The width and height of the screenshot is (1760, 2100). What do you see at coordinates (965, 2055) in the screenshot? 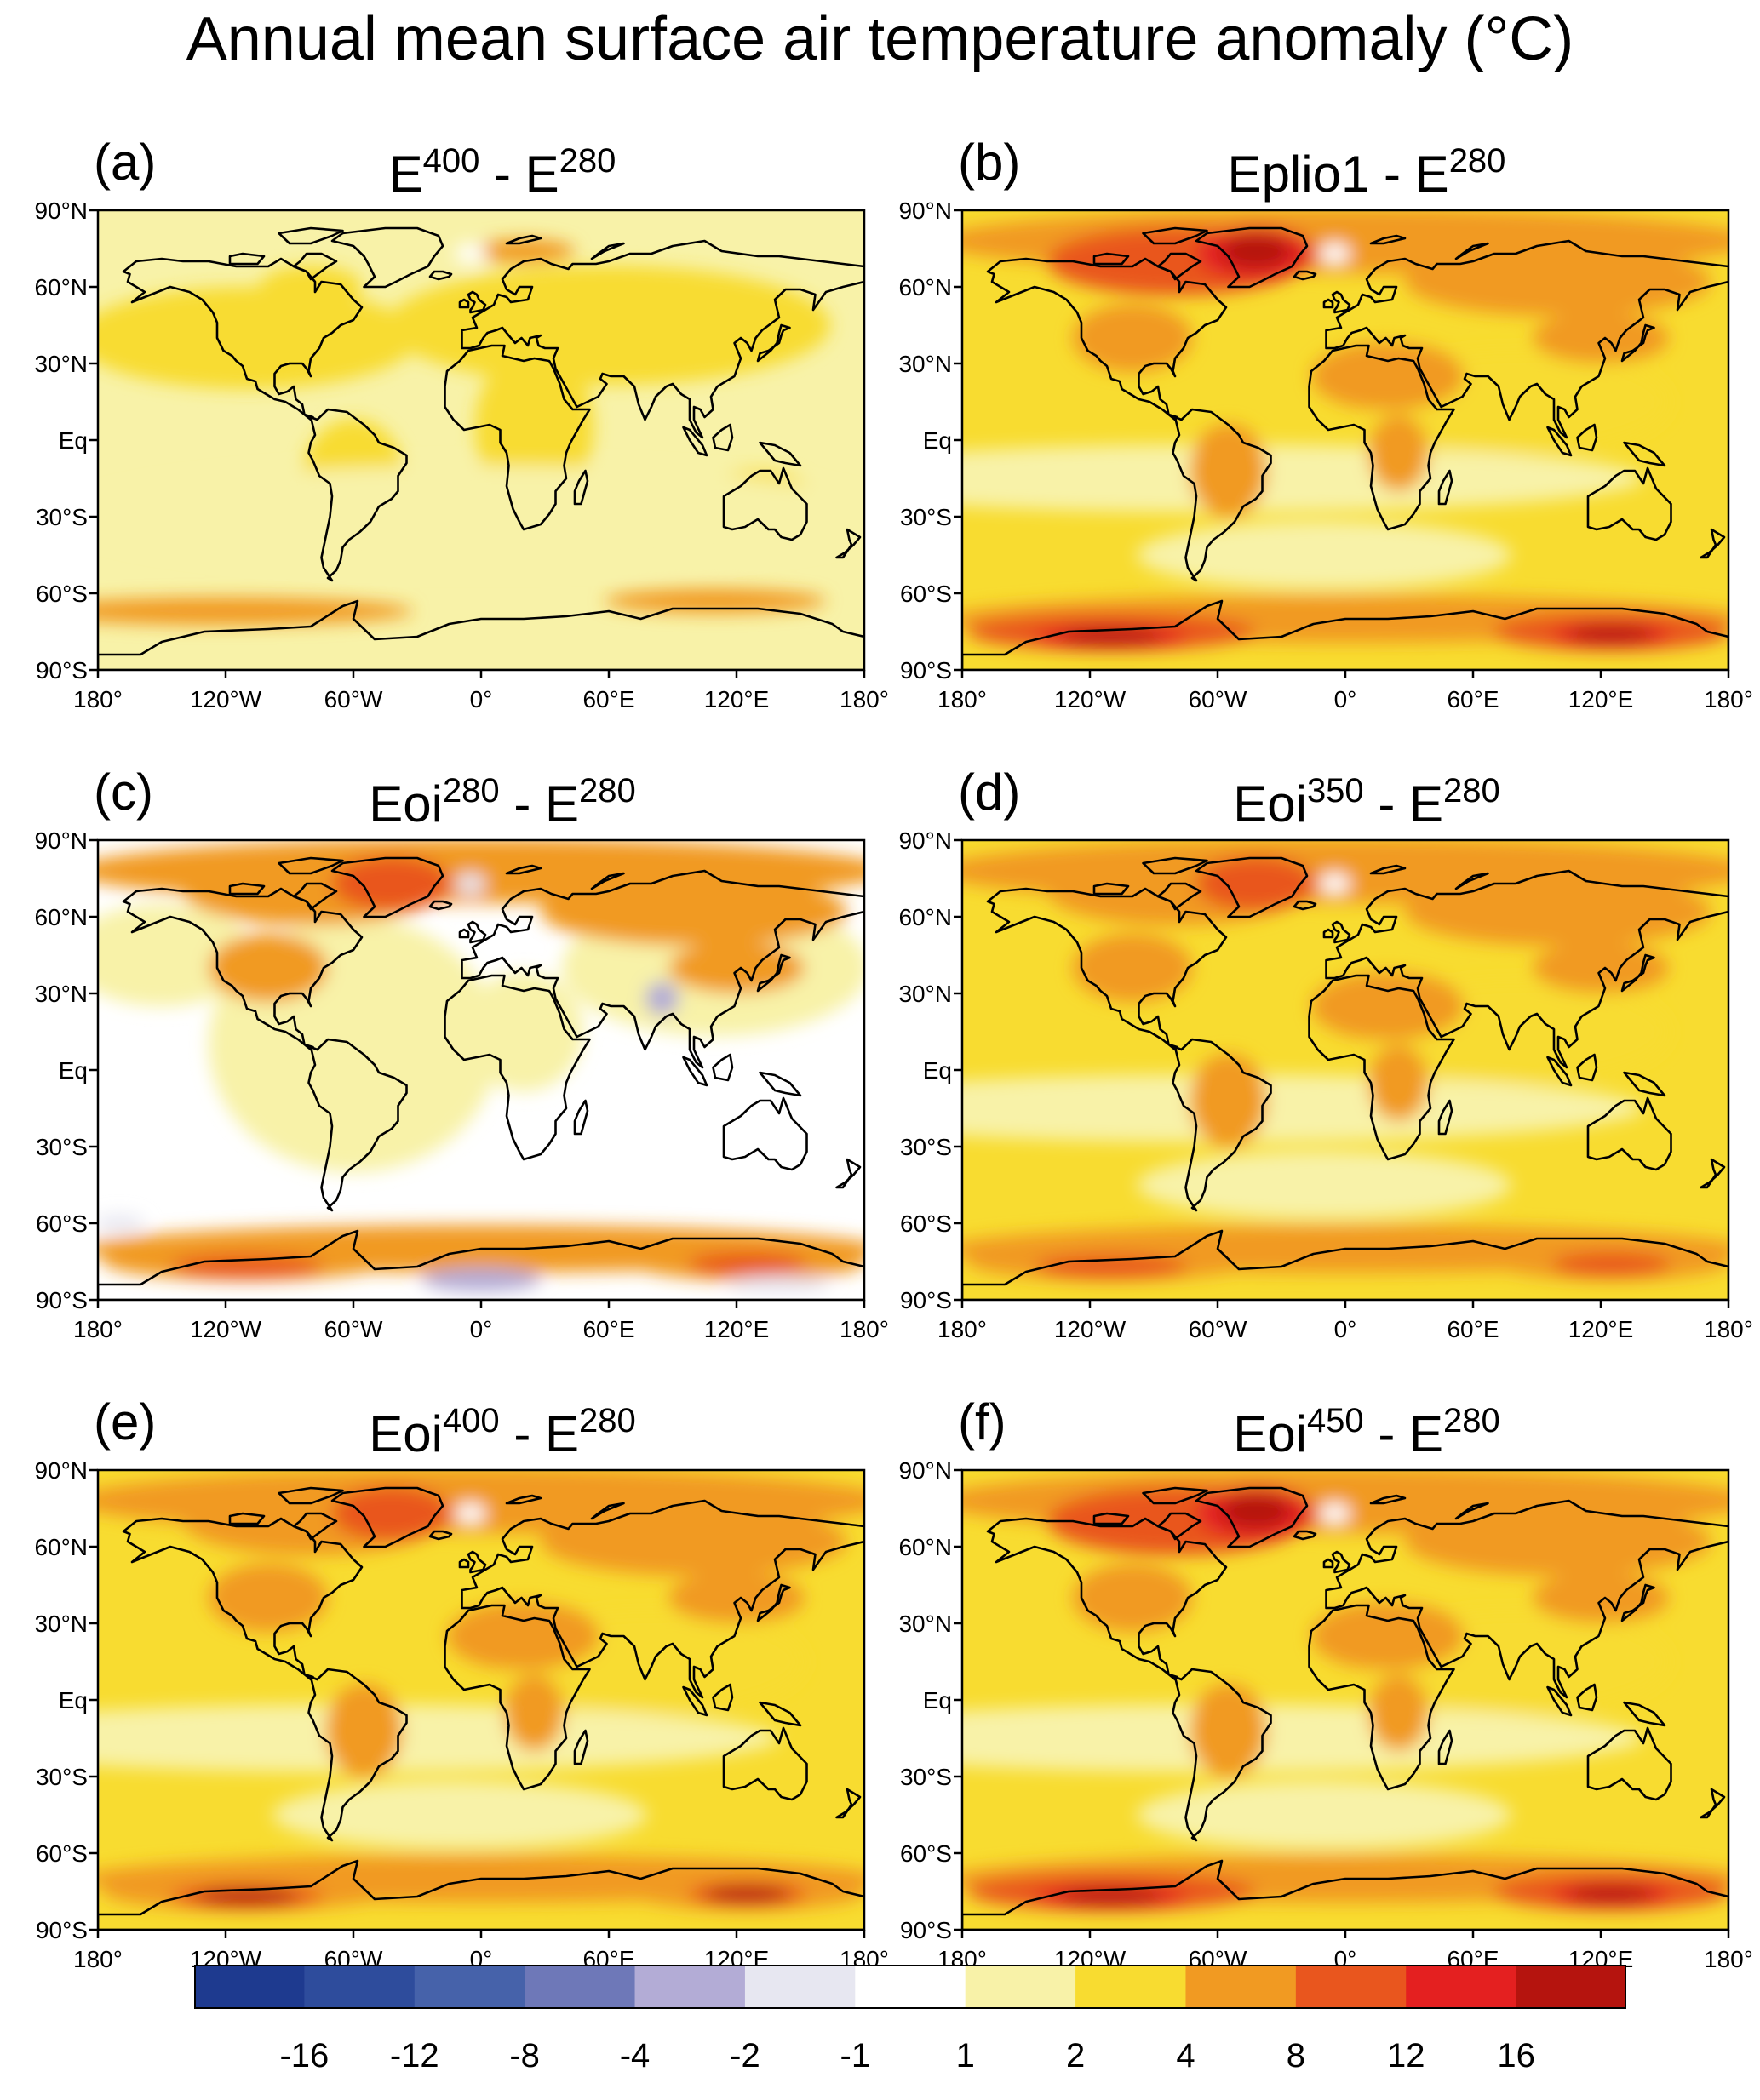
I see `colorbar-tick-label: 1` at bounding box center [965, 2055].